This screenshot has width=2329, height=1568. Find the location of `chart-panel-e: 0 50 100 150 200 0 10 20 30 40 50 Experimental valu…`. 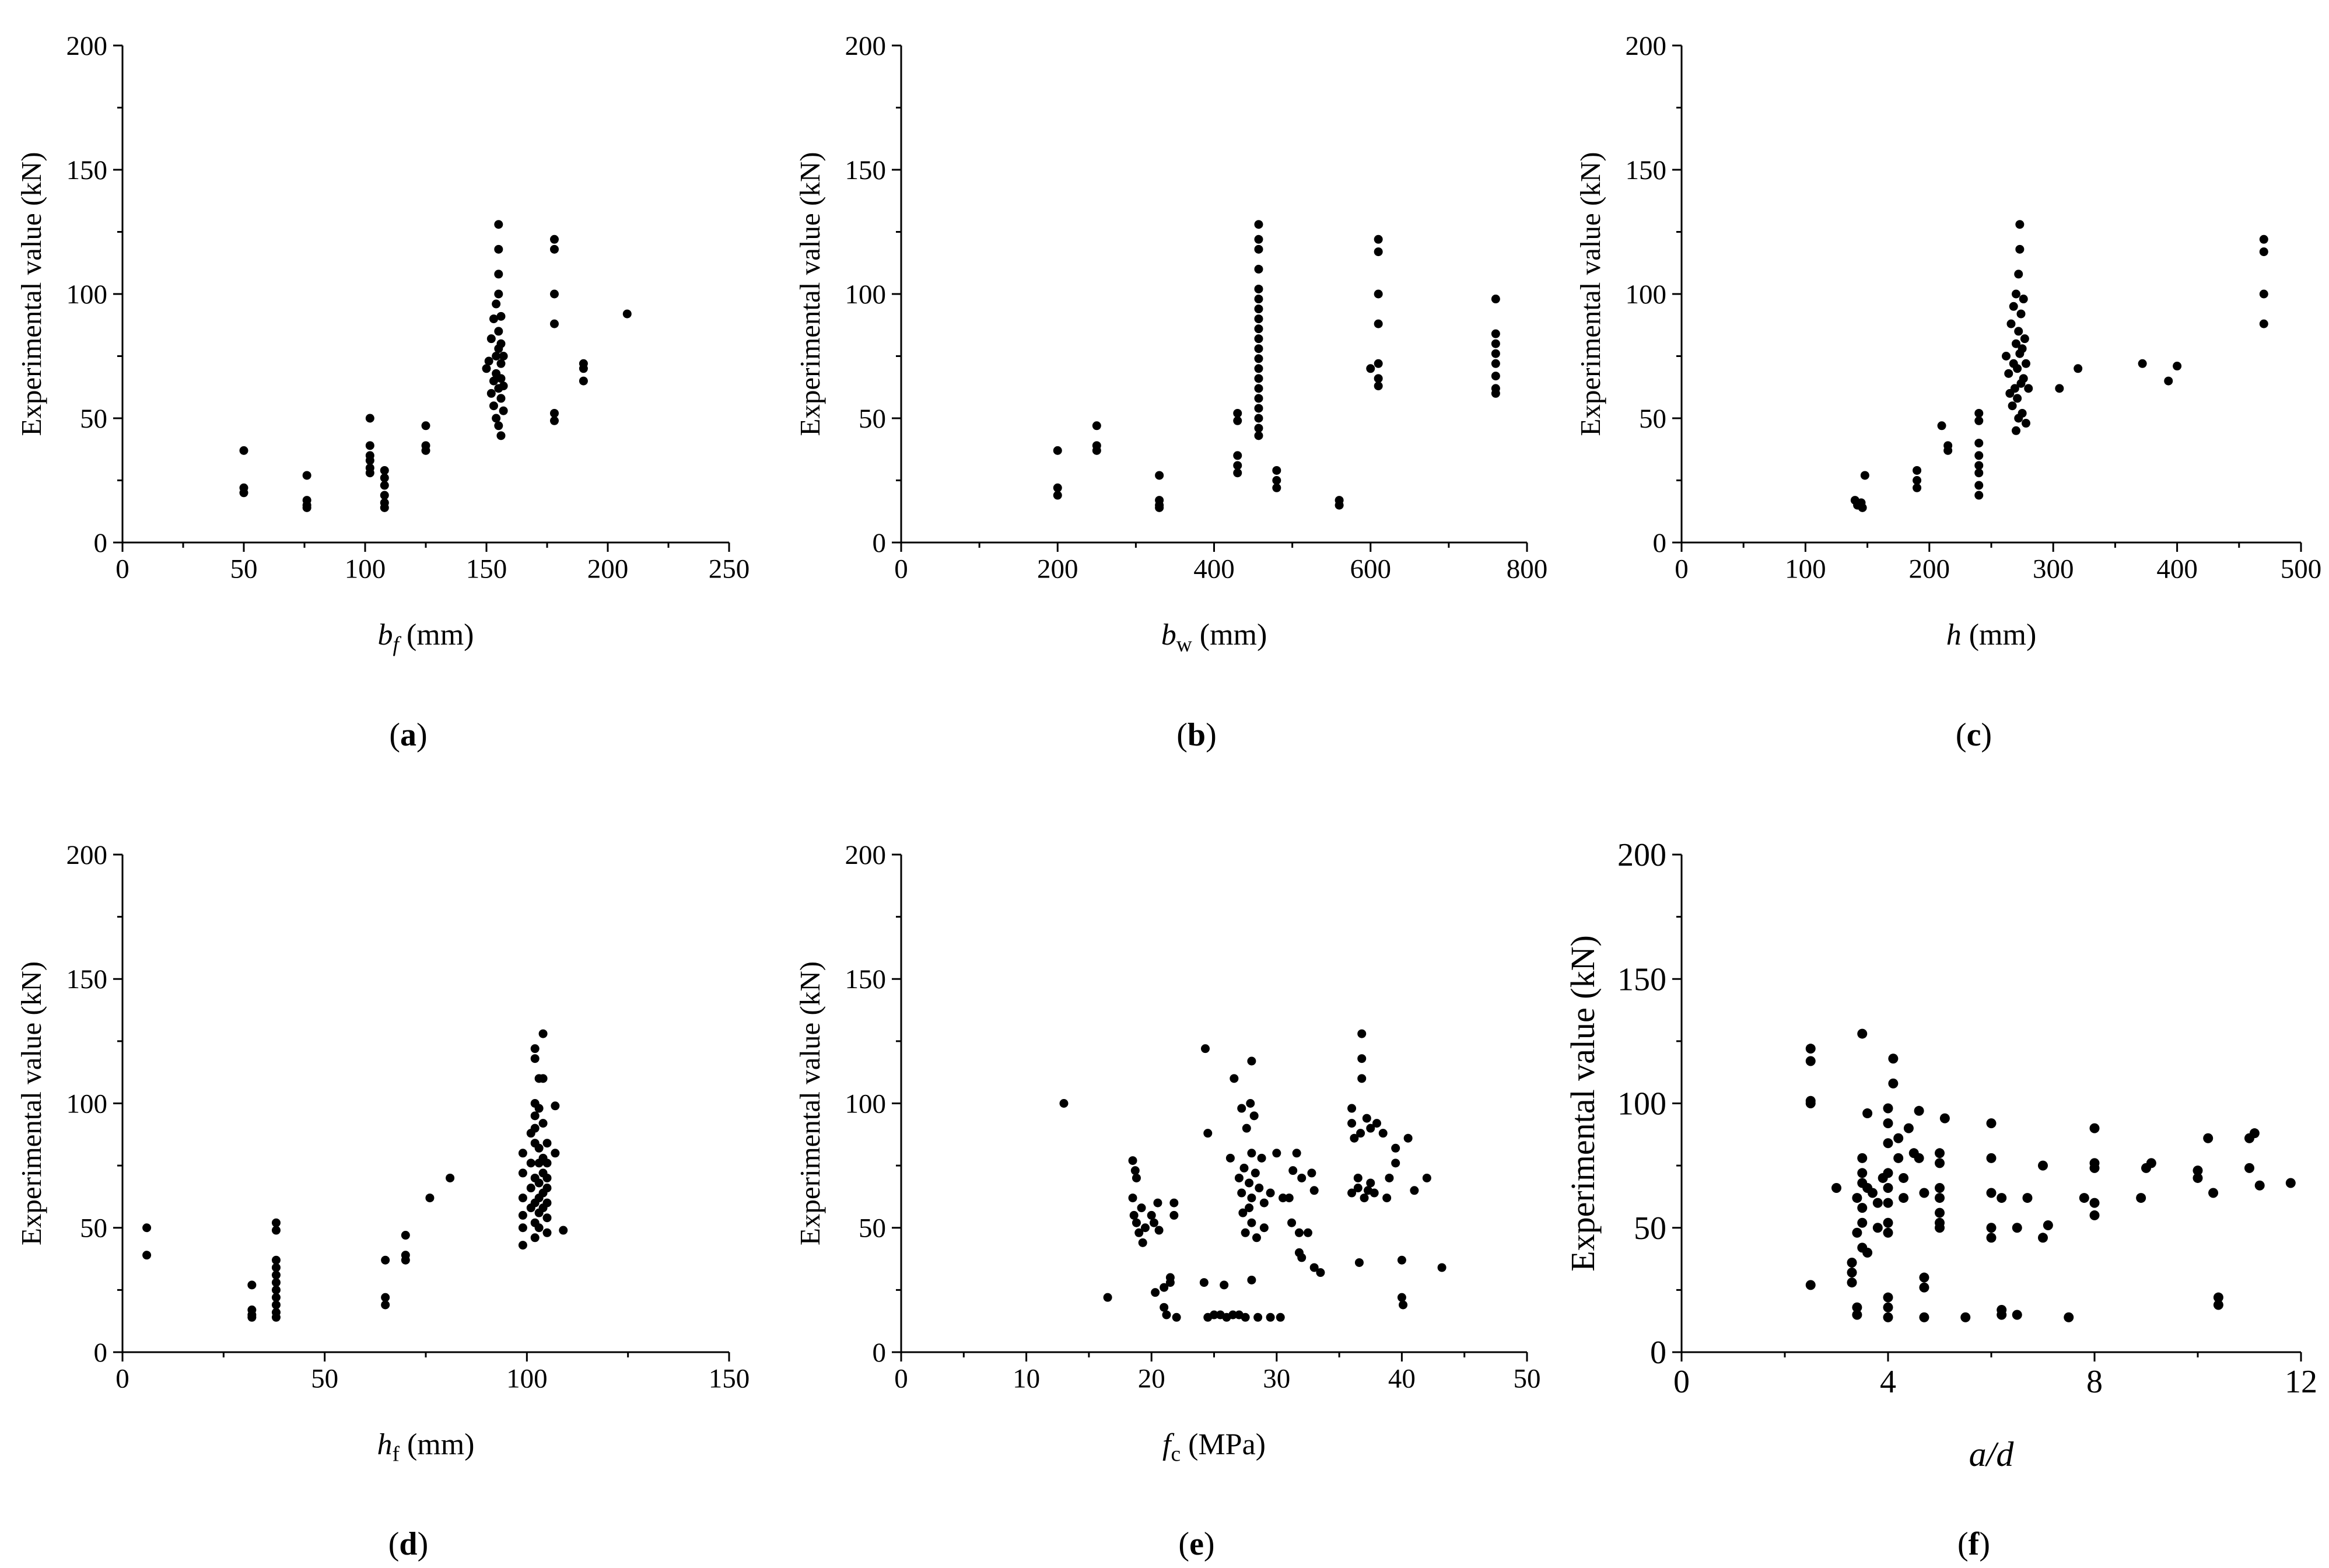

chart-panel-e: 0 50 100 150 200 0 10 20 30 40 50 Experimental valu… is located at coordinates (1167, 1201).